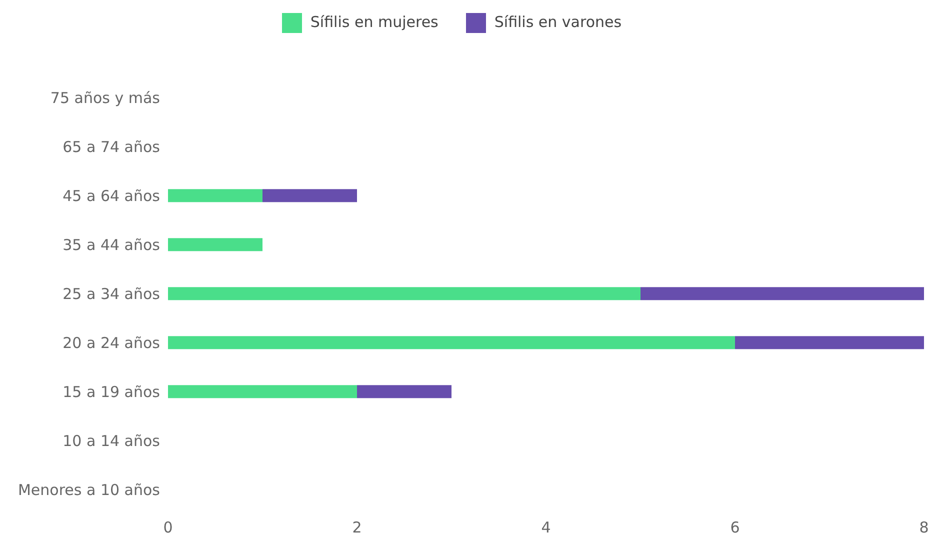 Image resolution: width=940 pixels, height=557 pixels. Describe the element at coordinates (111, 293) in the screenshot. I see `y-tick-label: 25 a 34 años` at that location.